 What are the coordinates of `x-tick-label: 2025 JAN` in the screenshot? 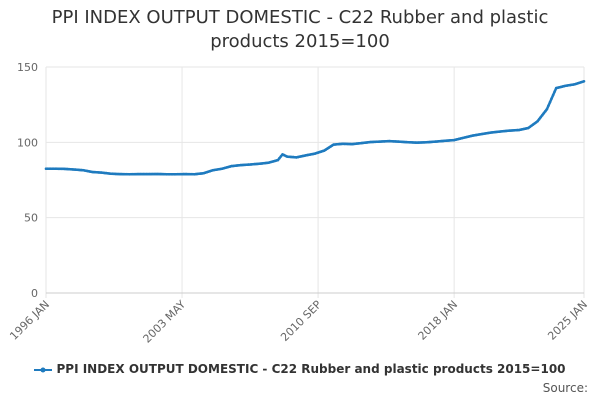 It's located at (567, 320).